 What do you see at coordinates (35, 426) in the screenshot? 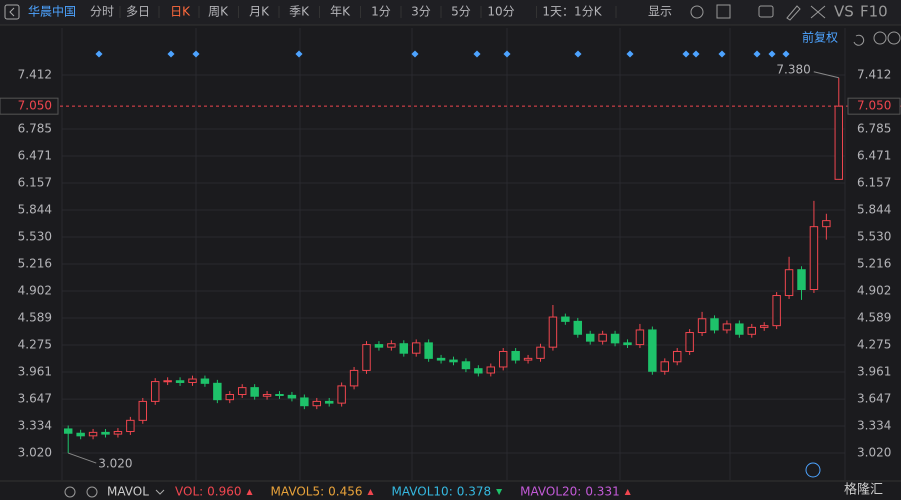
I see `y-tick-label-left: 3.334` at bounding box center [35, 426].